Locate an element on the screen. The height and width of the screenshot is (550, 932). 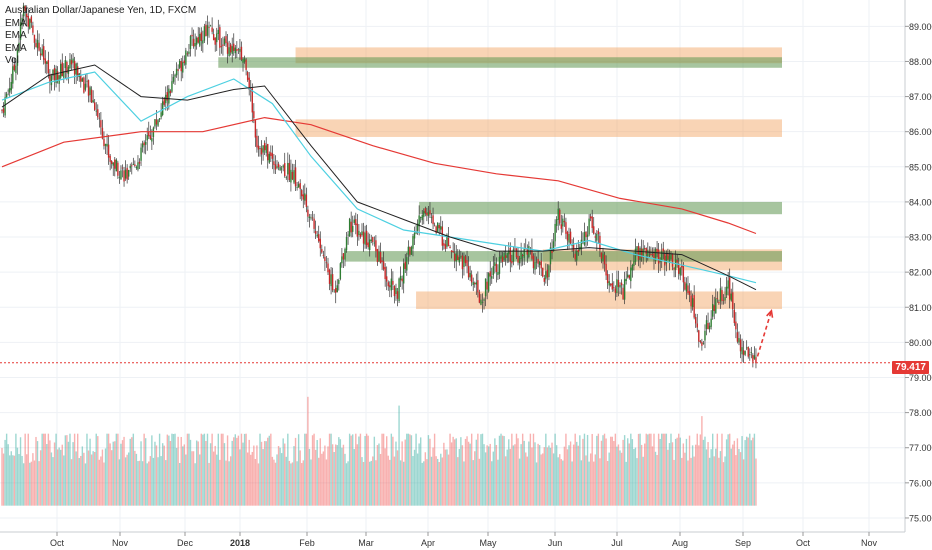
y-tick-label: 79.000 is located at coordinates (920, 378).